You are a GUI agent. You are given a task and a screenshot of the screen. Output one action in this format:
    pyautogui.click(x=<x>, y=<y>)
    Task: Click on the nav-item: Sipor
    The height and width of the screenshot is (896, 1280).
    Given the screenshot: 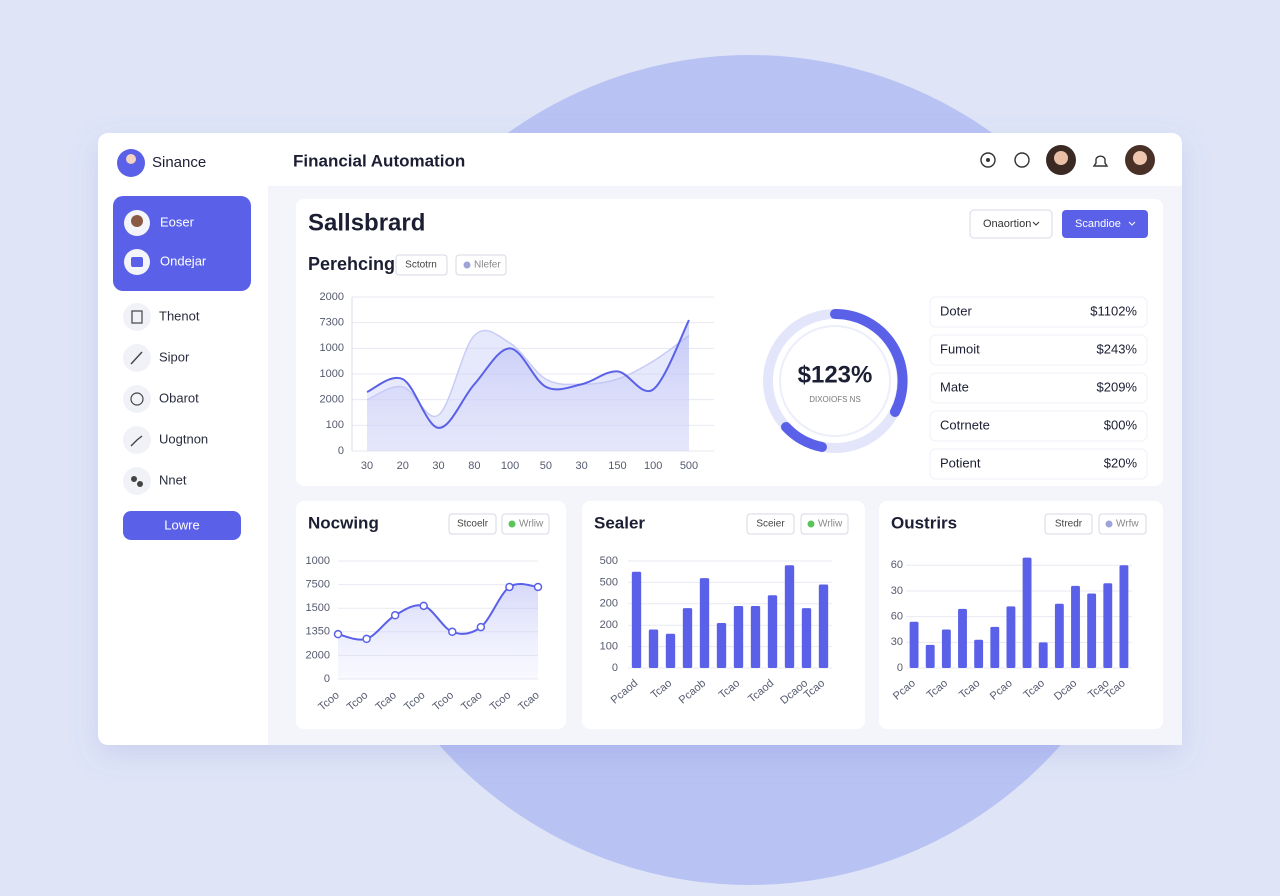 What is the action you would take?
    pyautogui.click(x=174, y=356)
    